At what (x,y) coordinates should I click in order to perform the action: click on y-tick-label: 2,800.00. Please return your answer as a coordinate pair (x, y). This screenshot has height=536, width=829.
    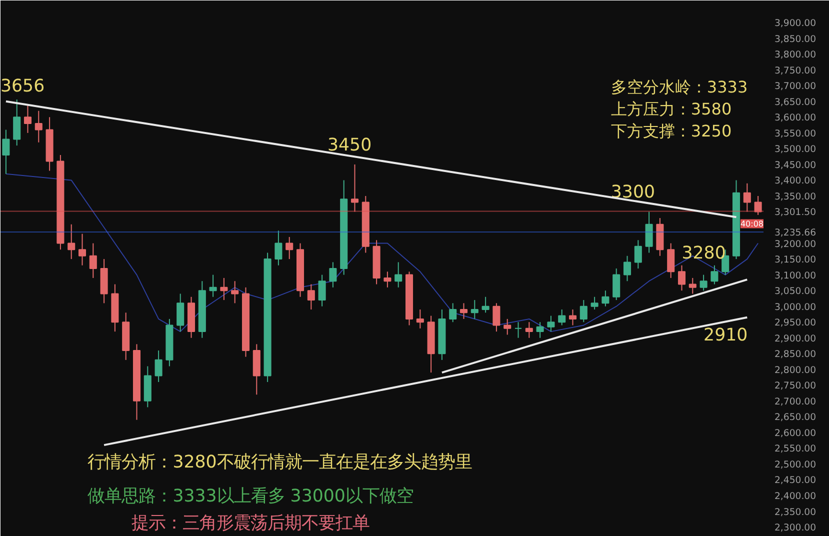
    Looking at the image, I should click on (795, 370).